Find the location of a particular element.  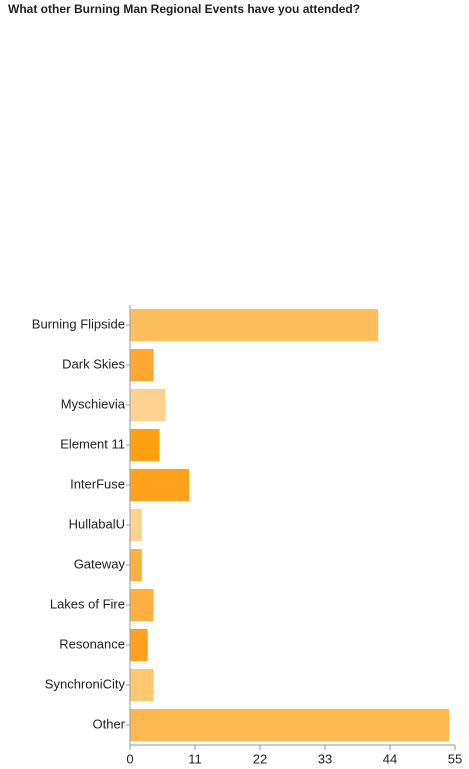

y-tick-label: Gateway is located at coordinates (100, 563).